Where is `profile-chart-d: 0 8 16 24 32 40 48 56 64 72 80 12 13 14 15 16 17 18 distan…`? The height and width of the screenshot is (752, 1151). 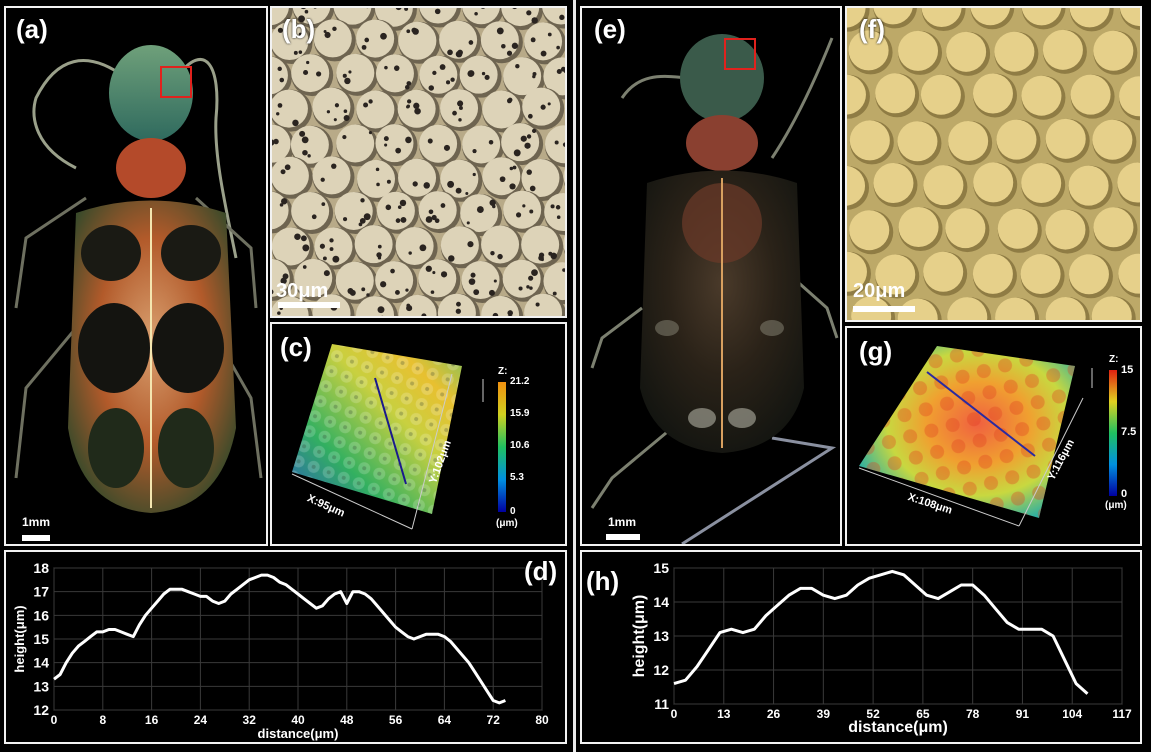 profile-chart-d: 0 8 16 24 32 40 48 56 64 72 80 12 13 14 15 16 17 18 distan… is located at coordinates (280, 650).